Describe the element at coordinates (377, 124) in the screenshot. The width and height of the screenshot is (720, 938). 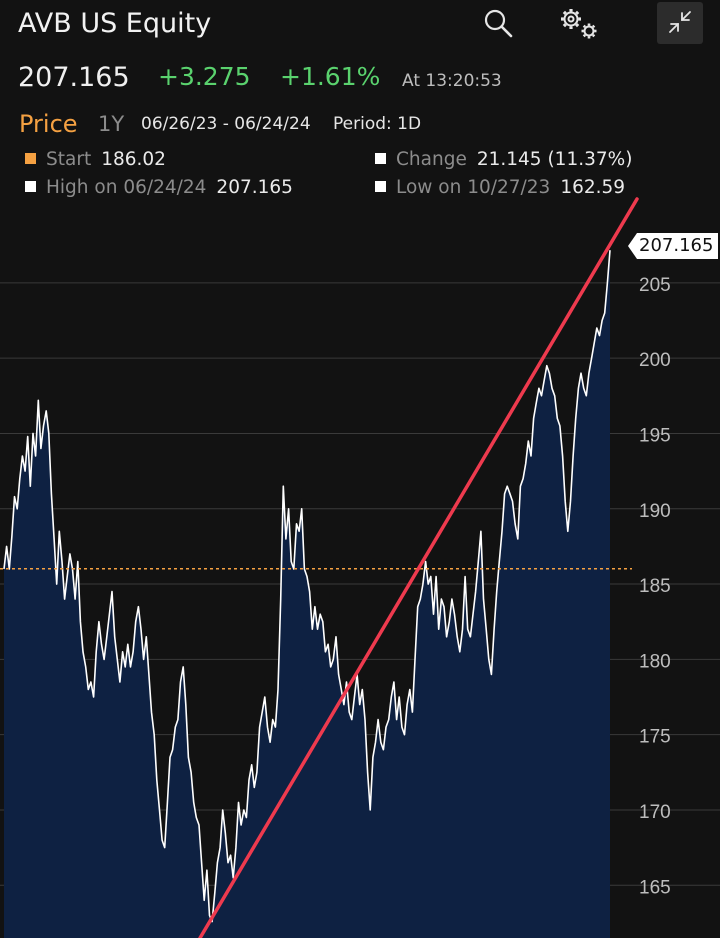
I see `period-selector: Period: 1D` at that location.